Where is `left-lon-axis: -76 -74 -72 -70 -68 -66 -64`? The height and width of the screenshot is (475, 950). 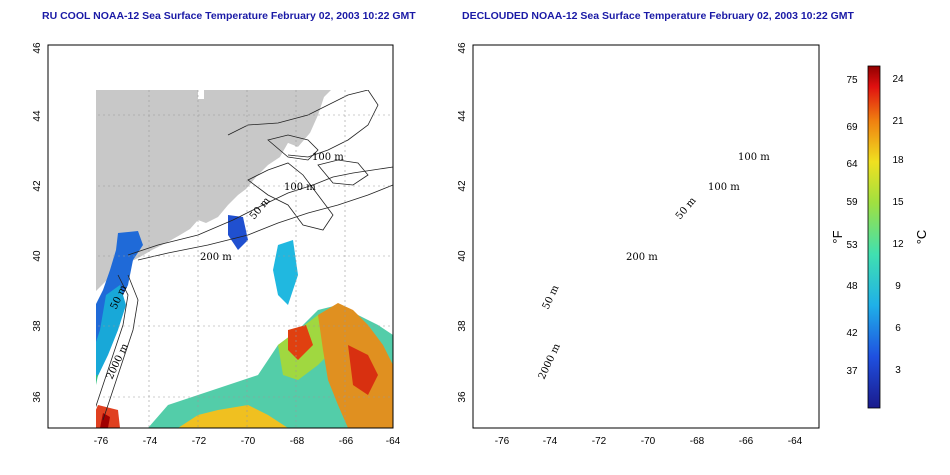
left-lon-axis: -76 -74 -72 -70 -68 -66 -64 is located at coordinates (247, 441).